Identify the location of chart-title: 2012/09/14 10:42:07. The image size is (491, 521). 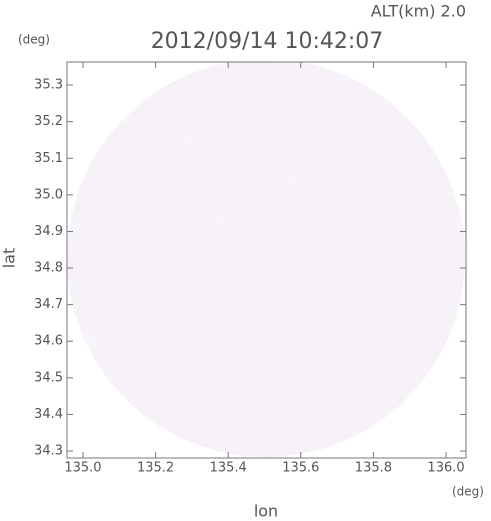
(267, 41).